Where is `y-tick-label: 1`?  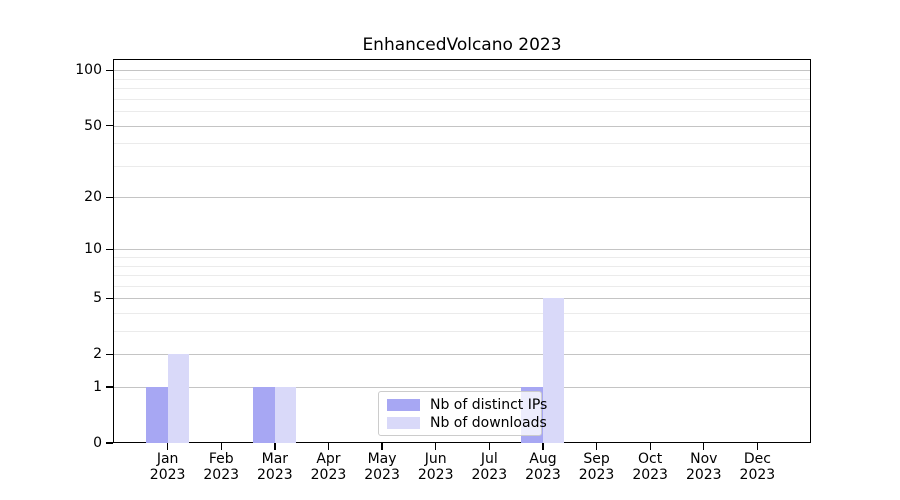
y-tick-label: 1 is located at coordinates (97, 387).